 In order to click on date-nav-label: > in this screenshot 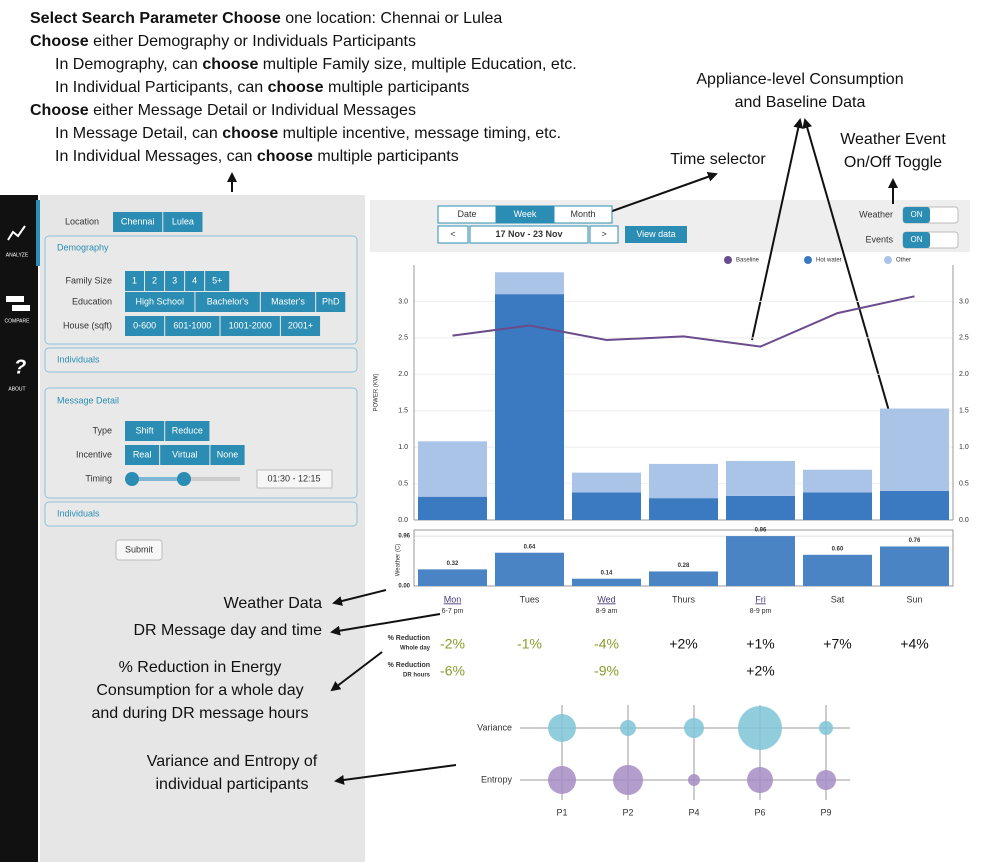, I will do `click(603, 234)`.